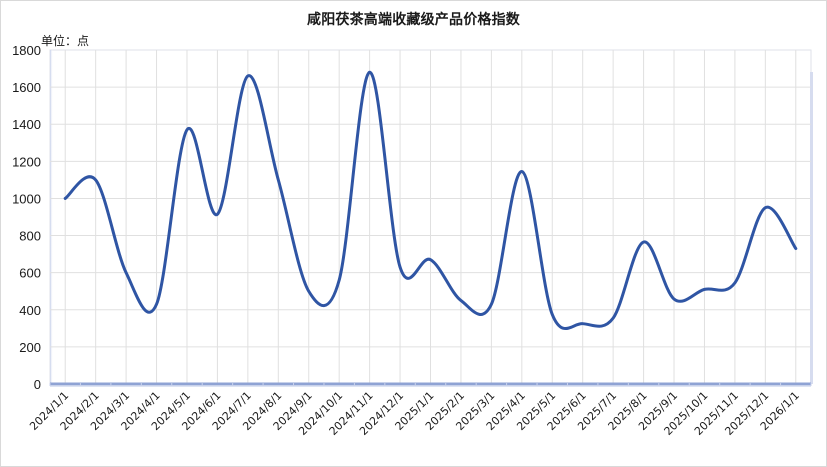 The image size is (827, 467). I want to click on y-tick-label: 800, so click(30, 236).